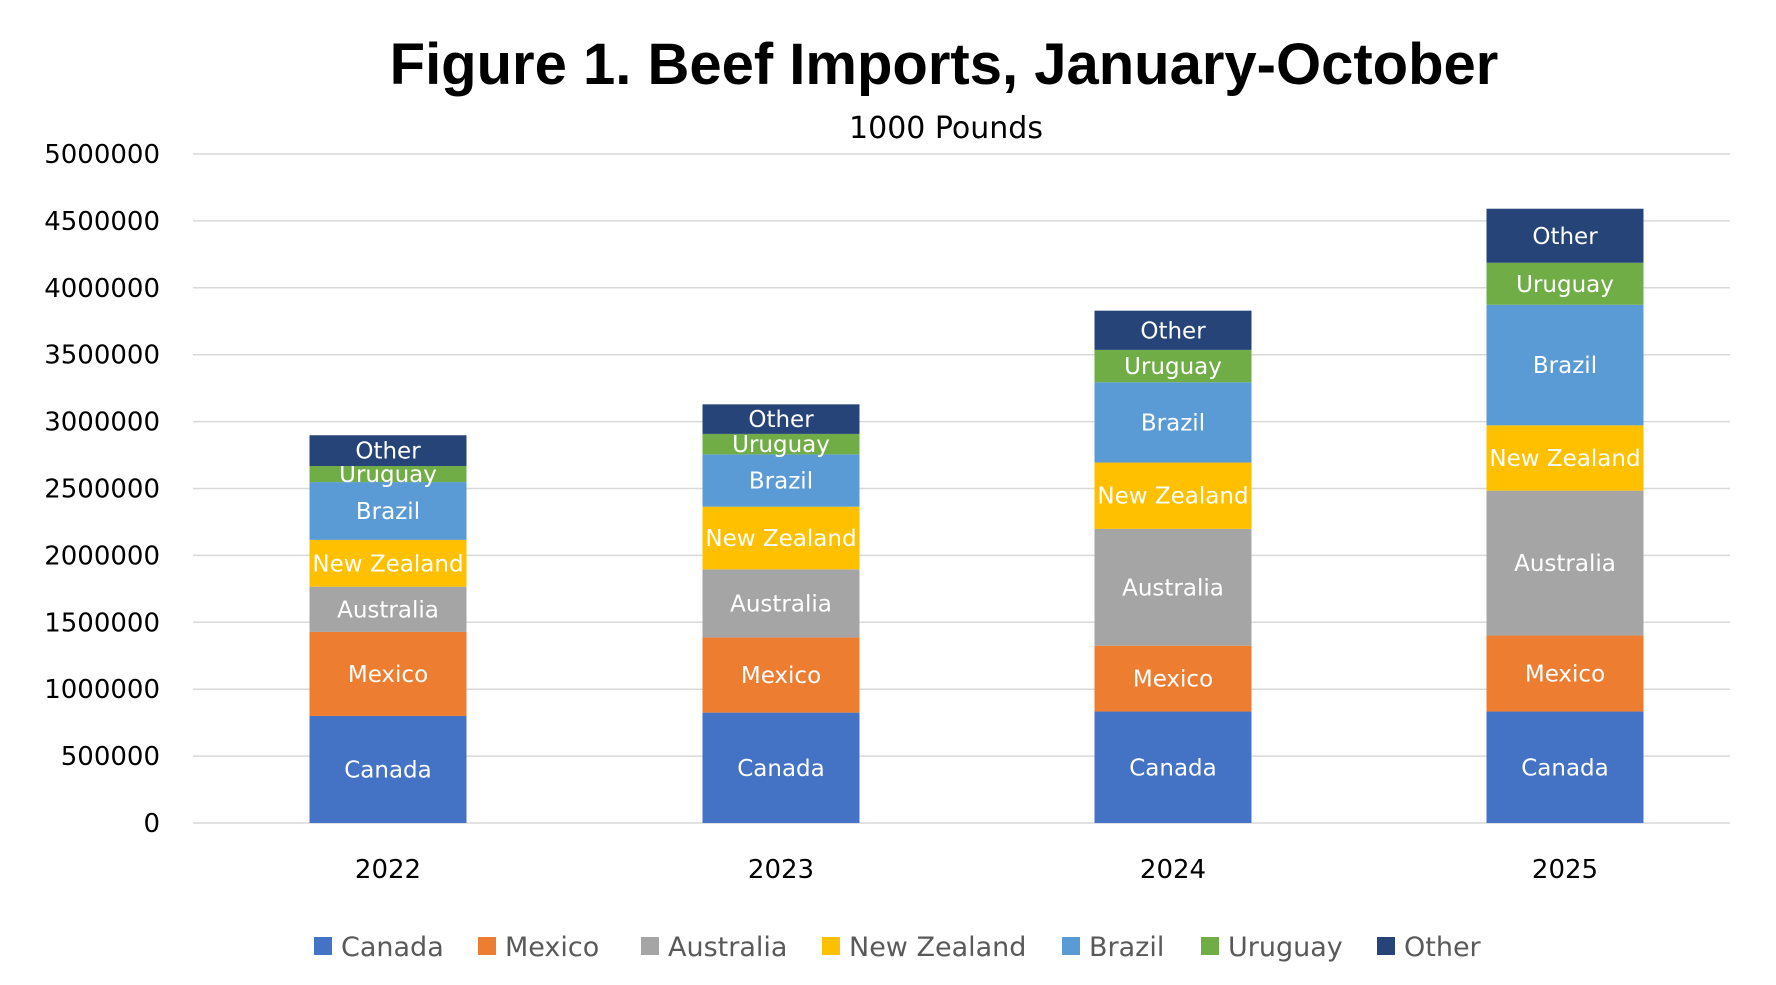 This screenshot has height=985, width=1776. I want to click on x-tick-label: 2024, so click(1173, 870).